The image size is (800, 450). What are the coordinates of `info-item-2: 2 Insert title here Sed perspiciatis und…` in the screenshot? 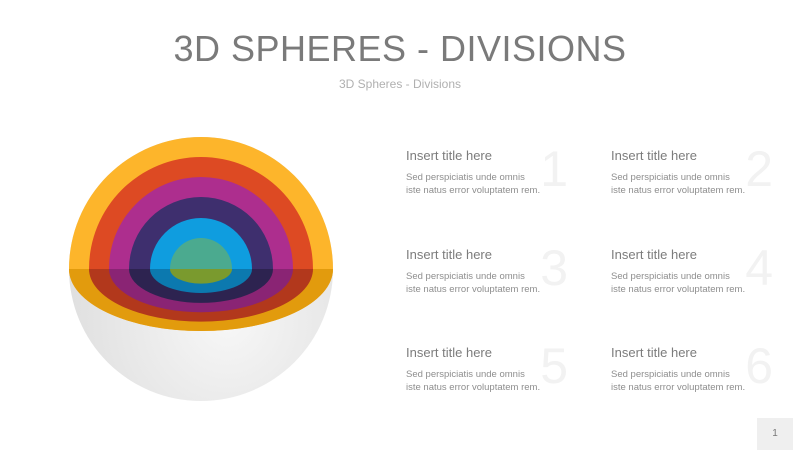 It's located at (696, 179).